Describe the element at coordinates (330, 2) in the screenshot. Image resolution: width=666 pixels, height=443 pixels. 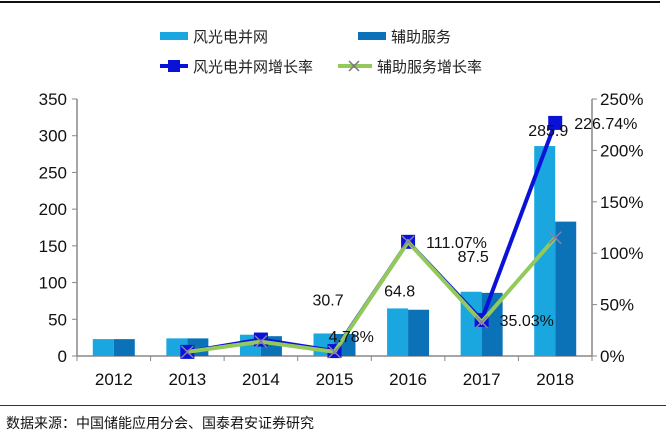
I see `top-rule` at that location.